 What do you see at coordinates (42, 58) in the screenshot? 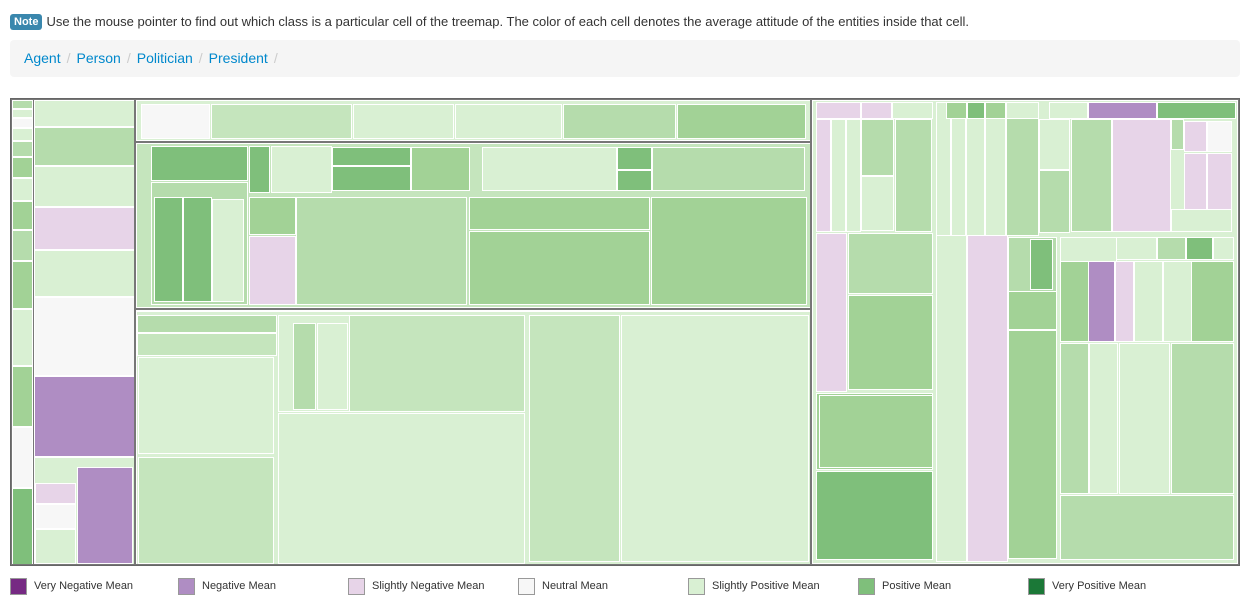
I see `breadcrumb-item-agent: Agent` at bounding box center [42, 58].